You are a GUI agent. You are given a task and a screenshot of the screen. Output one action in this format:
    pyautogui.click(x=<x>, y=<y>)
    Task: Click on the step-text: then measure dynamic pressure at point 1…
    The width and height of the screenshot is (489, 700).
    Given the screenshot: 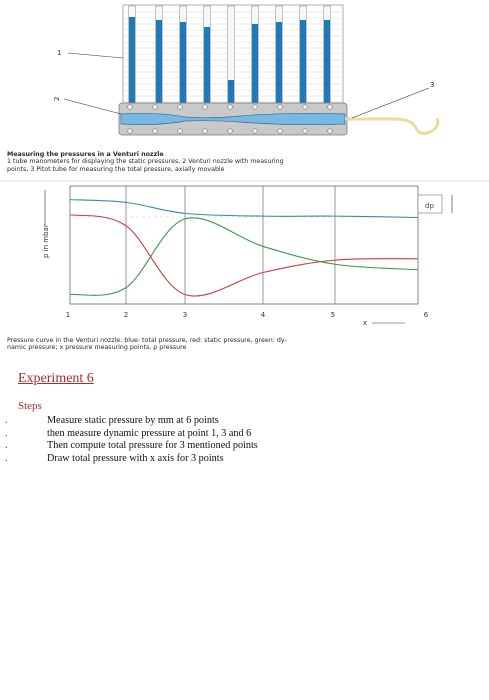 What is the action you would take?
    pyautogui.click(x=149, y=433)
    